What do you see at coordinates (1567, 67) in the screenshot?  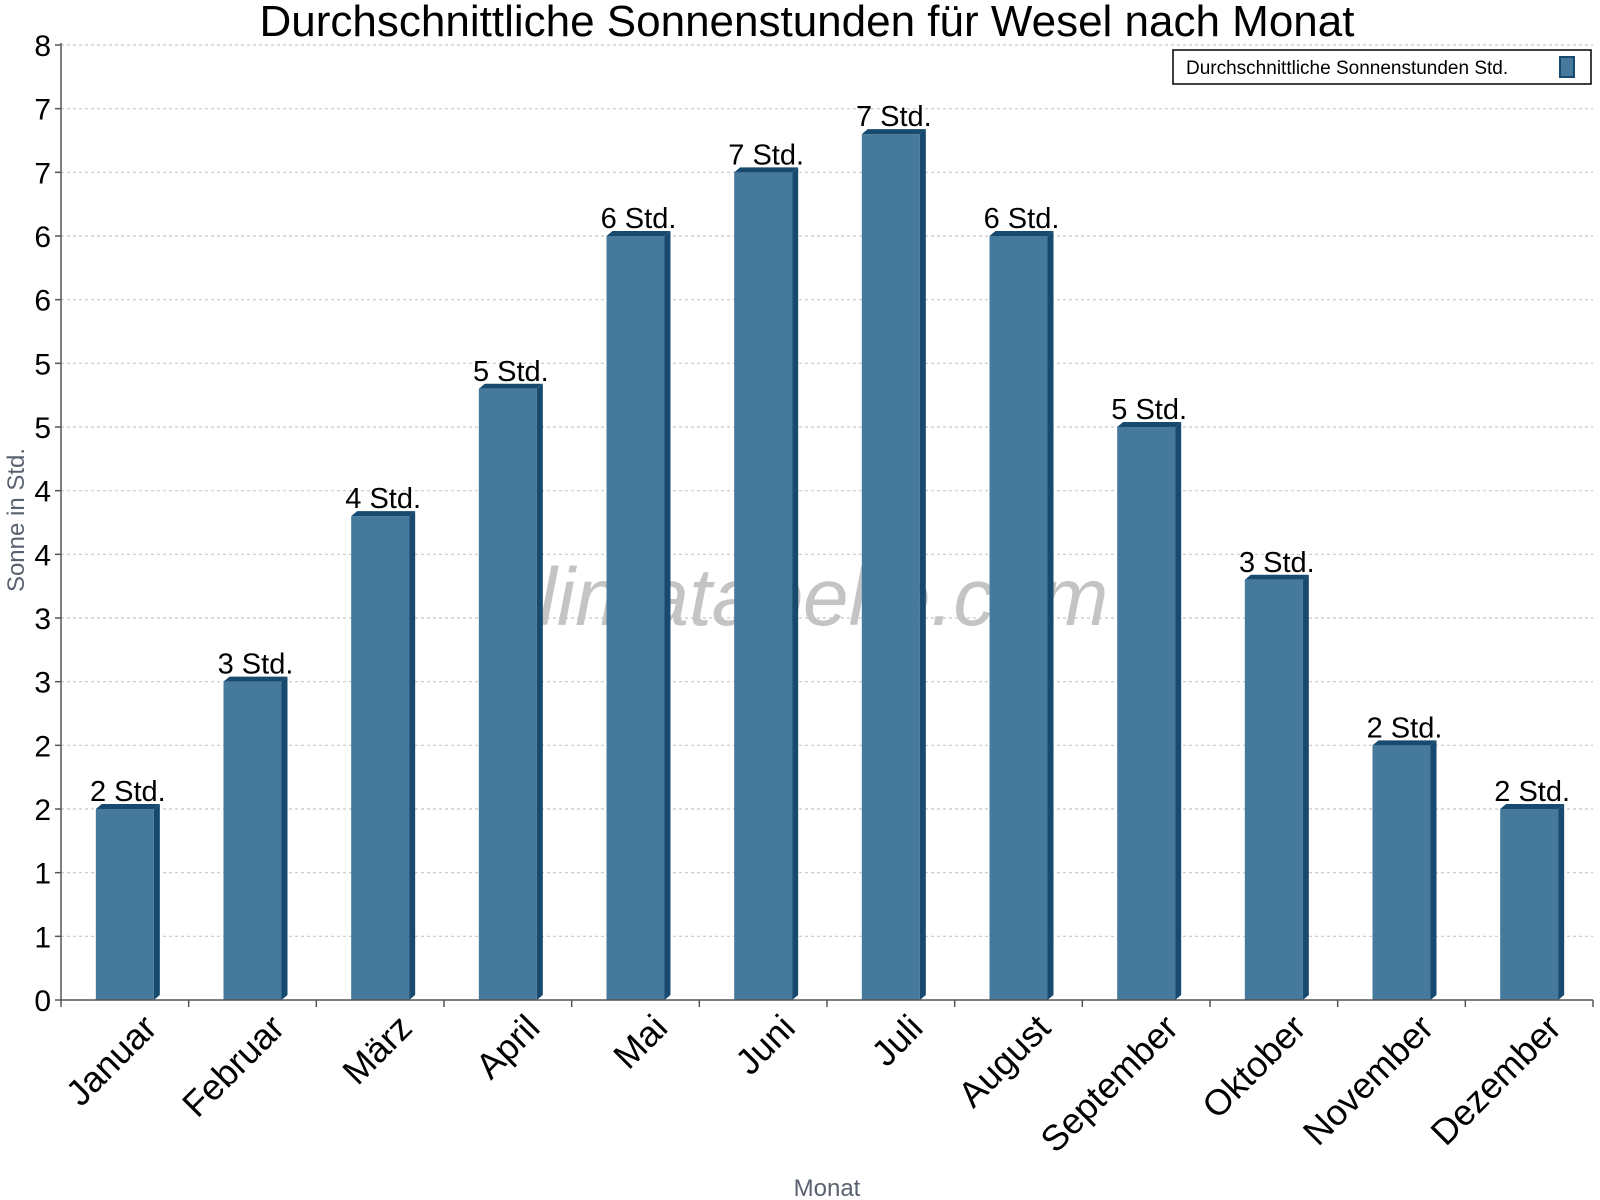 I see `legend-swatch` at bounding box center [1567, 67].